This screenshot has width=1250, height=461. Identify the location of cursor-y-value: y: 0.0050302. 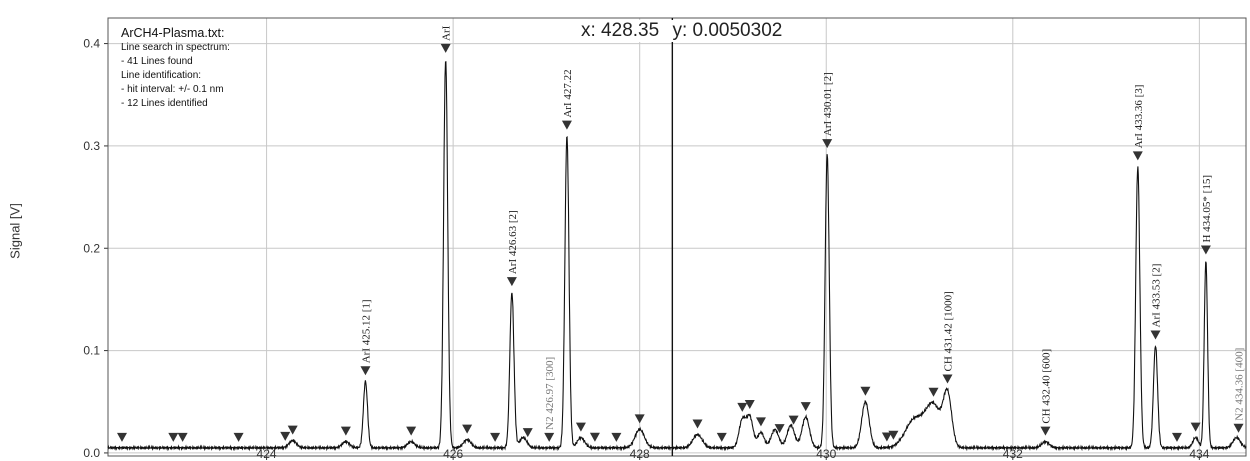
(727, 30).